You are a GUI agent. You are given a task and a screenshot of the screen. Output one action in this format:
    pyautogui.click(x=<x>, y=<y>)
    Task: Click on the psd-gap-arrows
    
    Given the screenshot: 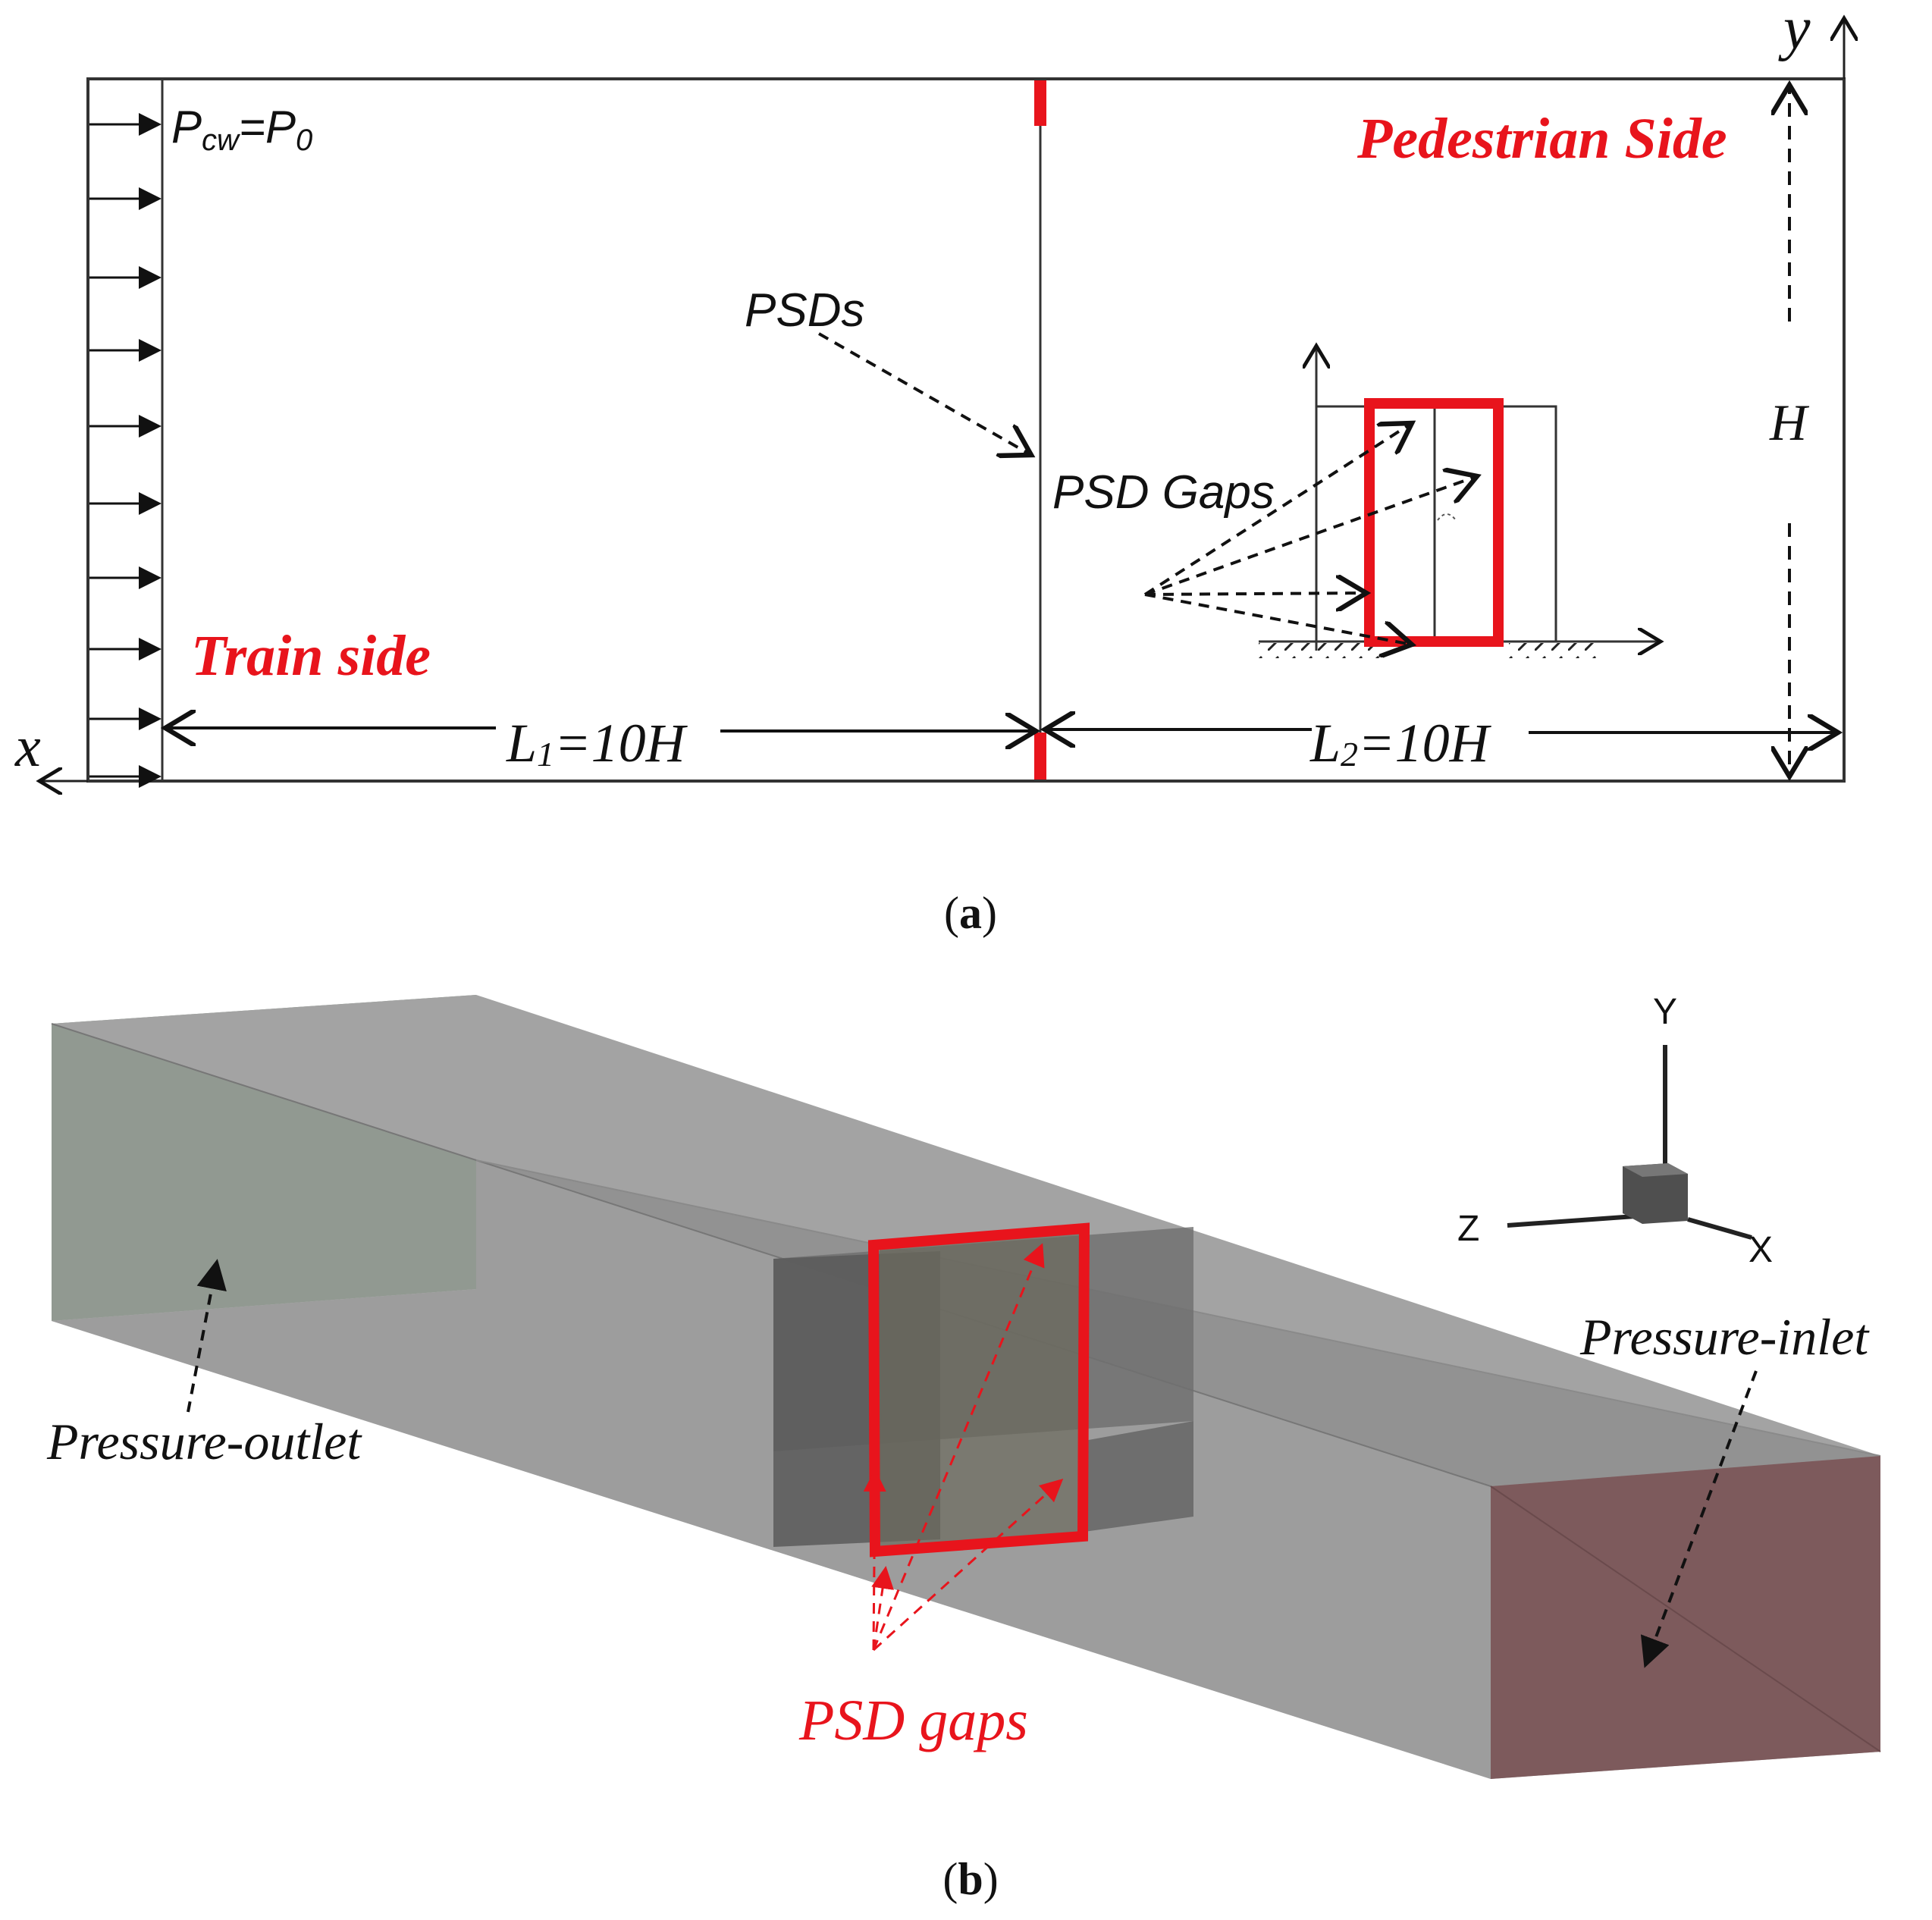 What is the action you would take?
    pyautogui.click(x=963, y=1447)
    